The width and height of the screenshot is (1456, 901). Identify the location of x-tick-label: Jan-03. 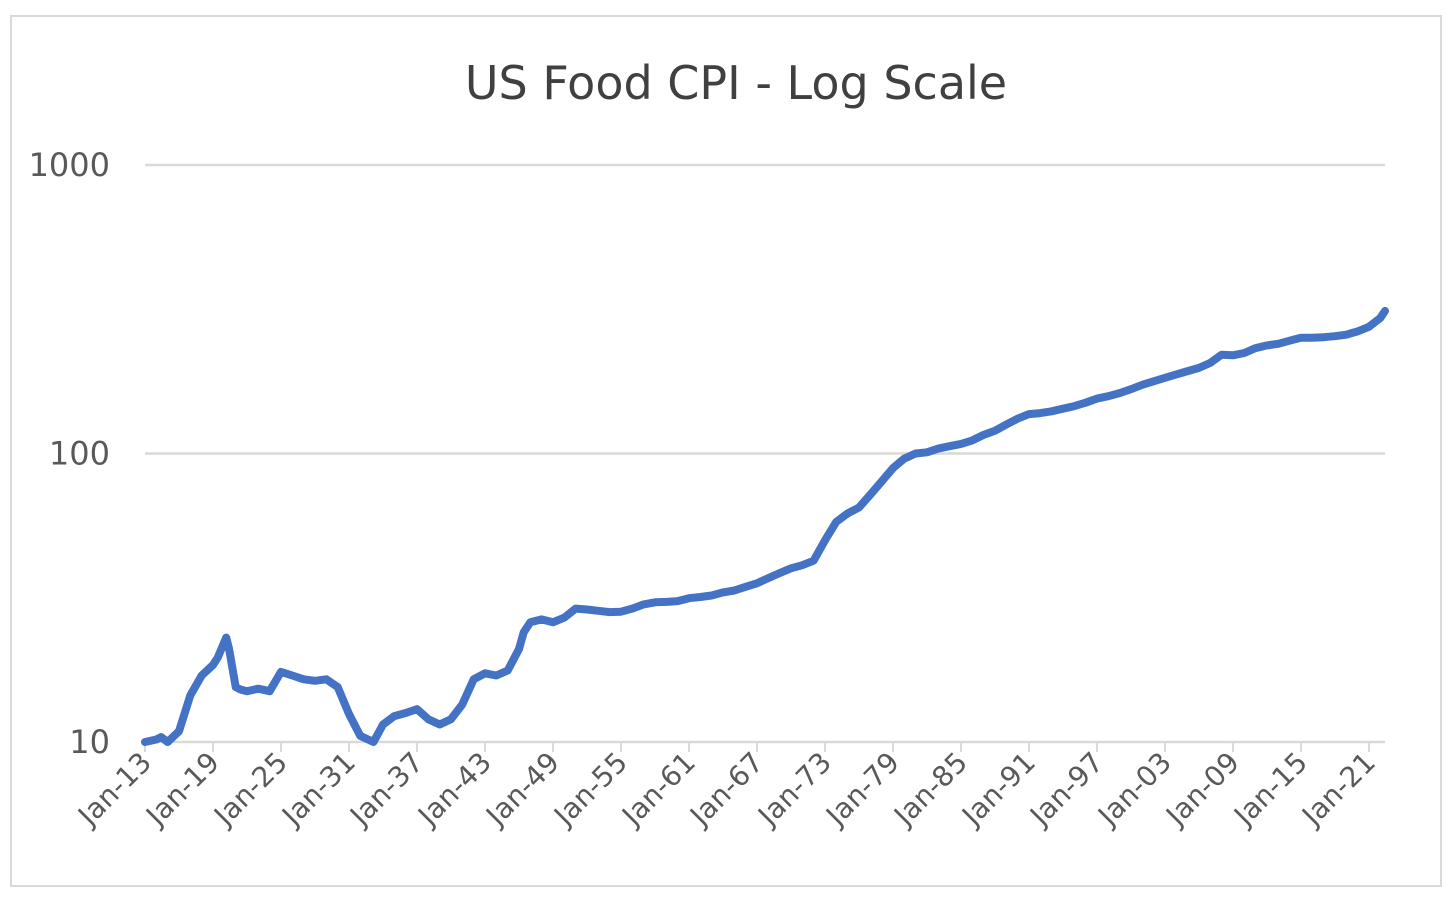
(1134, 790).